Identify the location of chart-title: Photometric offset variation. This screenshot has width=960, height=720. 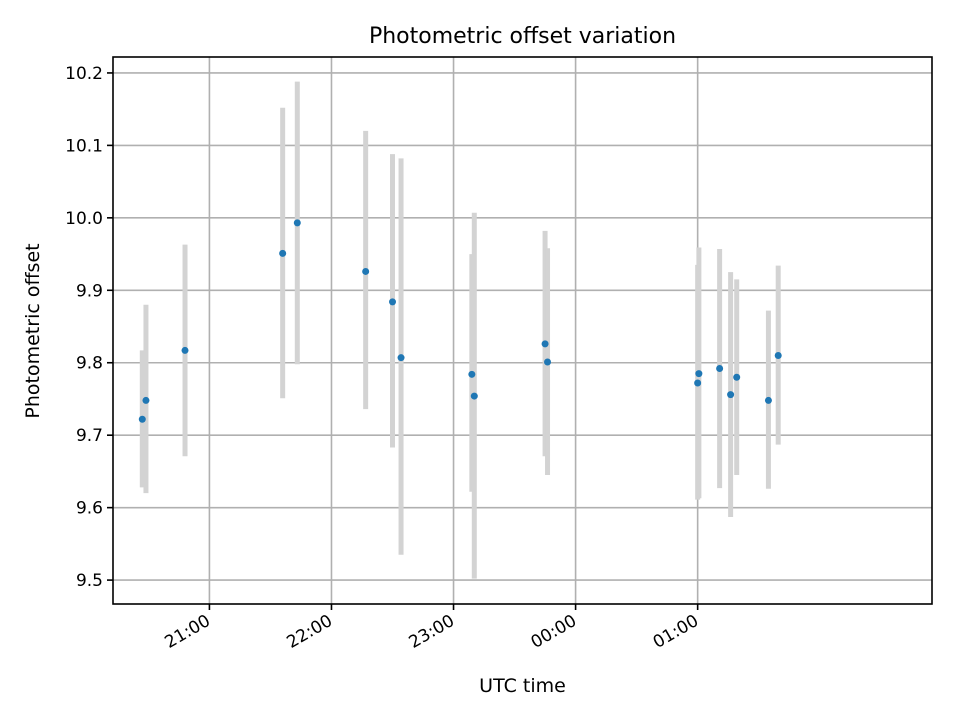
(522, 36).